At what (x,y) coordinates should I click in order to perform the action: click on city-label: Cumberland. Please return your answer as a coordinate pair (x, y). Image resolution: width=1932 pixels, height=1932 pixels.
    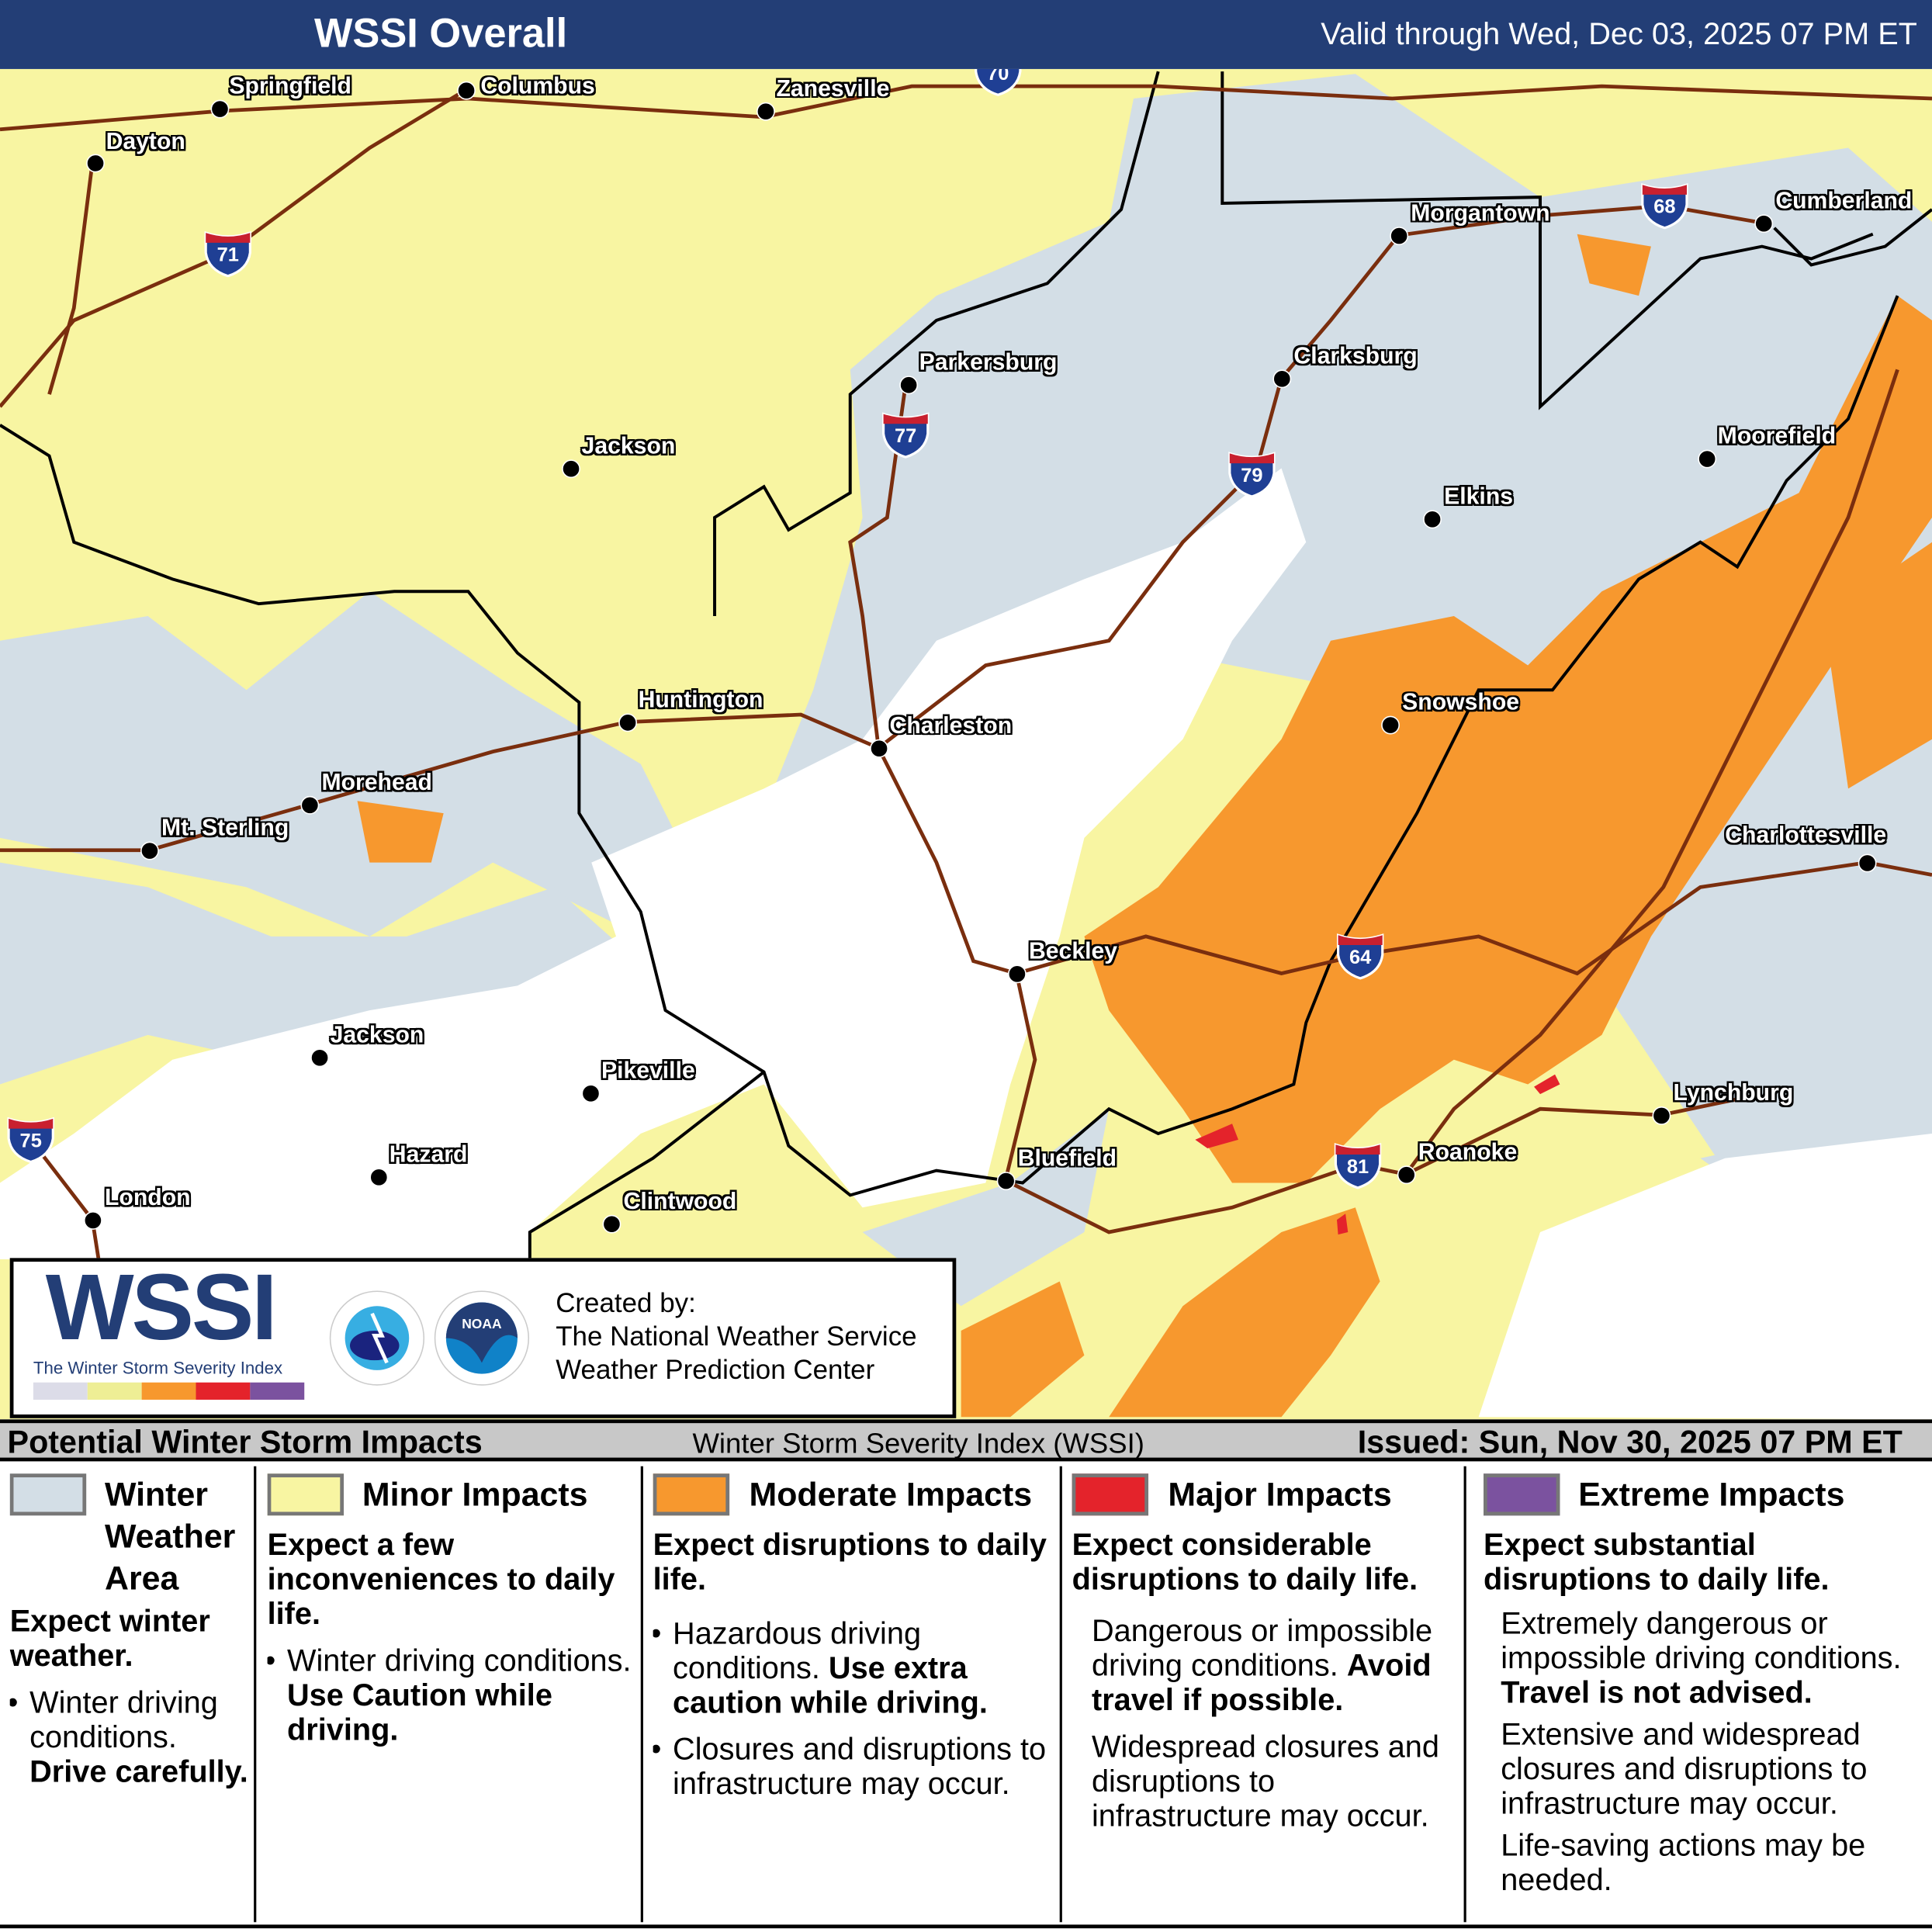
    Looking at the image, I should click on (1844, 201).